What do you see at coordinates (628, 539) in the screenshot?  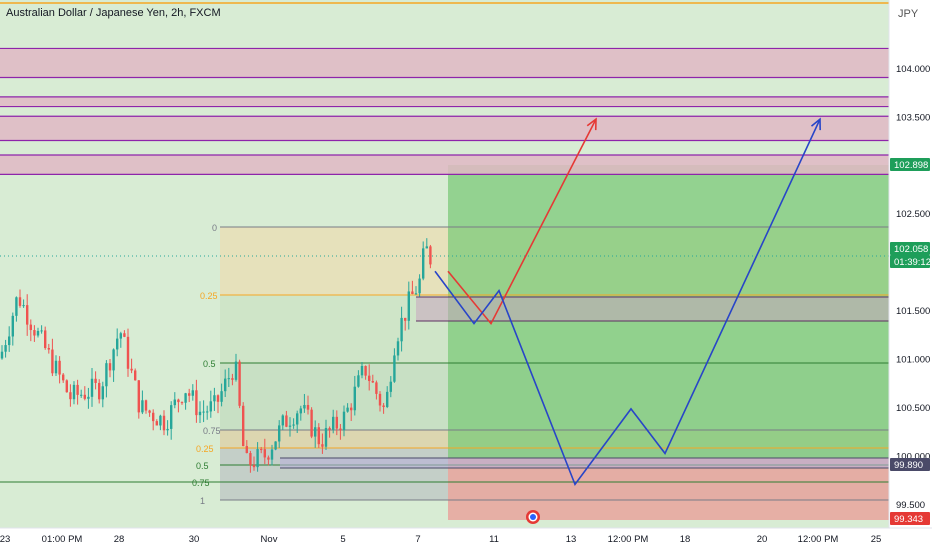 I see `time-tick-label: 12:00 PM` at bounding box center [628, 539].